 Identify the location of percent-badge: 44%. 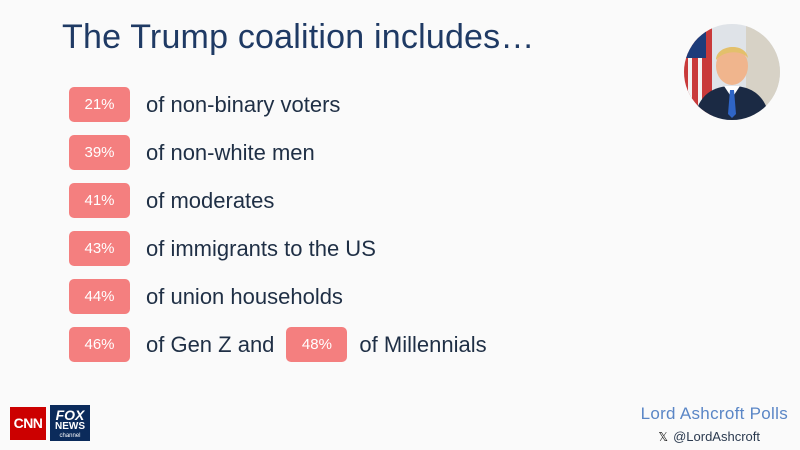
(99, 296).